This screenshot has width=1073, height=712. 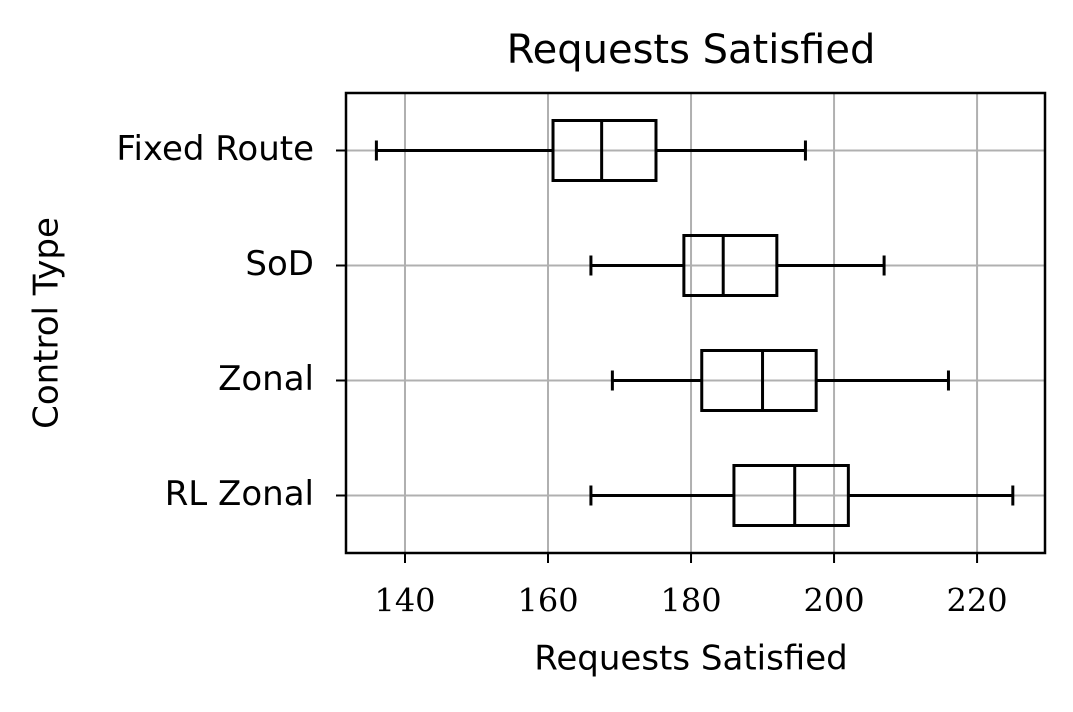 What do you see at coordinates (404, 601) in the screenshot?
I see `x-tick-label: 140` at bounding box center [404, 601].